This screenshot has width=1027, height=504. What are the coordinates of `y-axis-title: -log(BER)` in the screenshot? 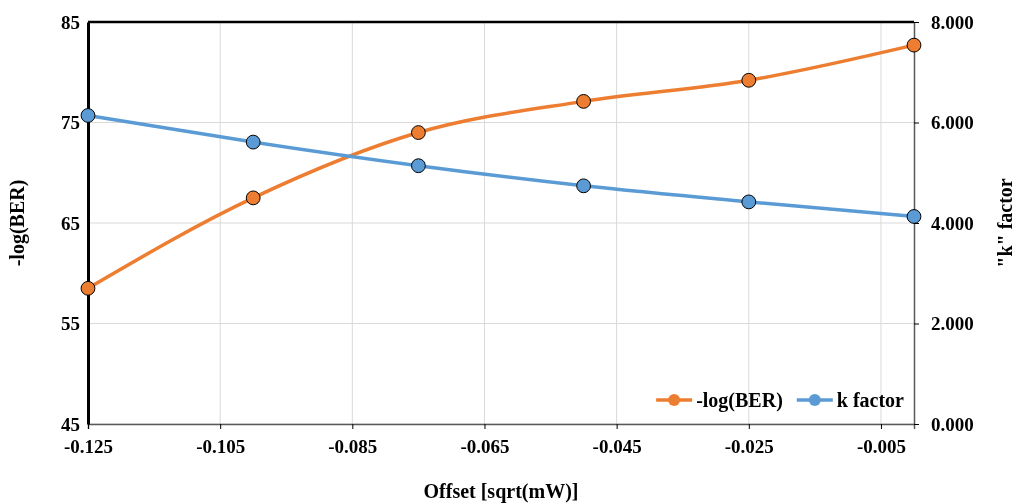 It's located at (17, 223).